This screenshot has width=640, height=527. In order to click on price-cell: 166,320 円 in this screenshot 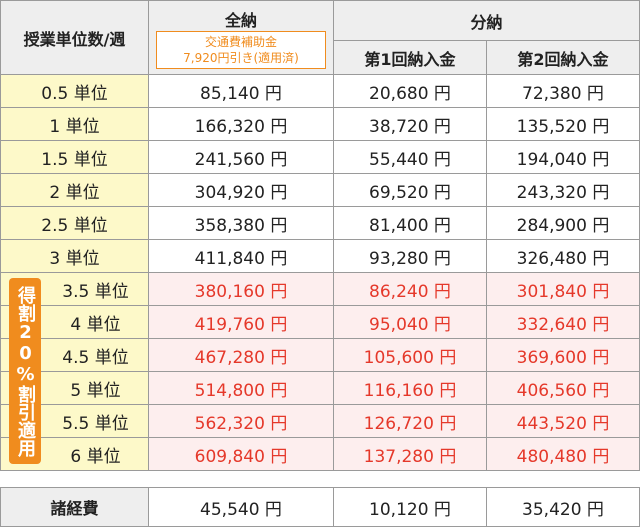, I will do `click(241, 124)`.